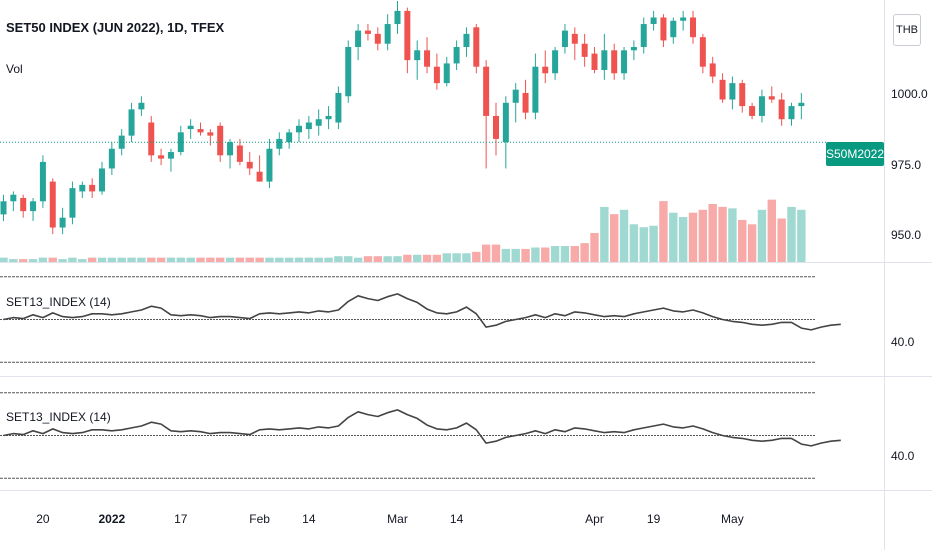 This screenshot has height=550, width=932. Describe the element at coordinates (906, 235) in the screenshot. I see `price-tick-950: 950.0` at that location.